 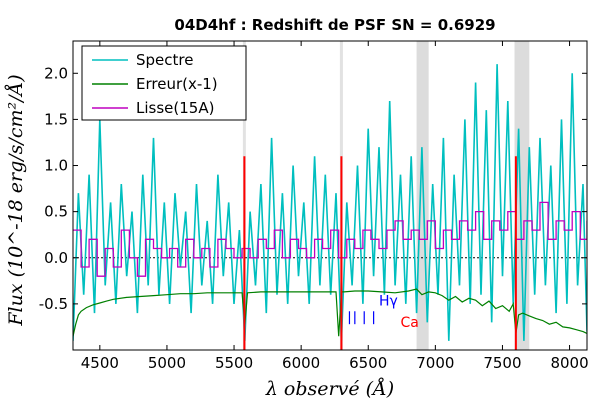 I want to click on x-tick-label: 7000, so click(x=435, y=363).